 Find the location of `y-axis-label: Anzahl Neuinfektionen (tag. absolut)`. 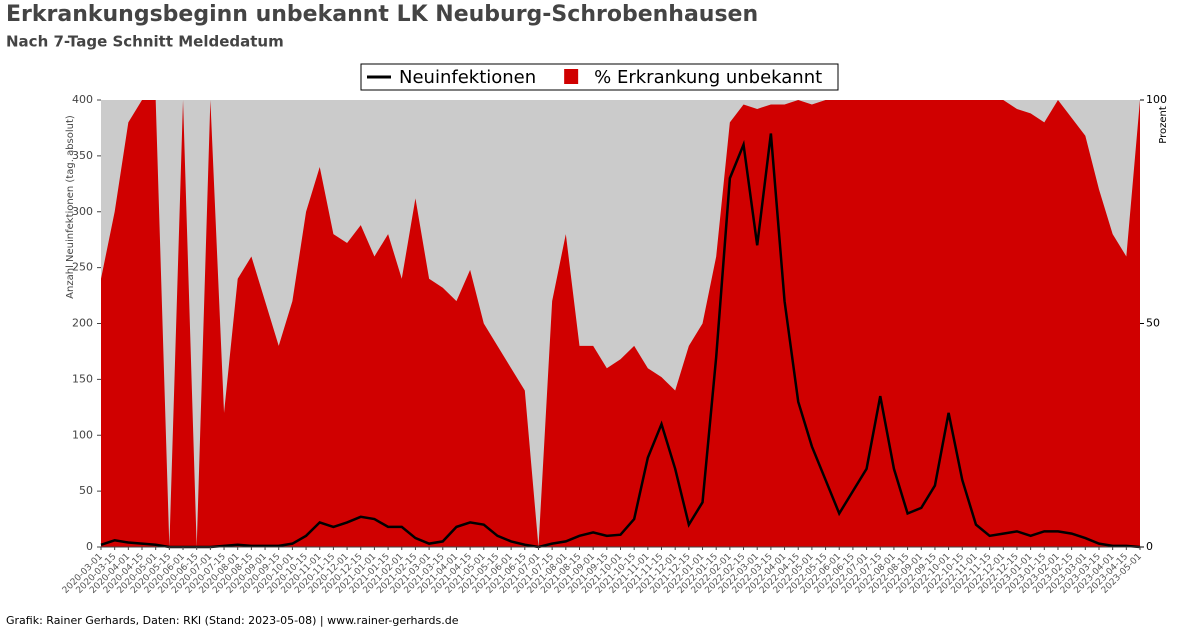

y-axis-label: Anzahl Neuinfektionen (tag. absolut) is located at coordinates (70, 207).